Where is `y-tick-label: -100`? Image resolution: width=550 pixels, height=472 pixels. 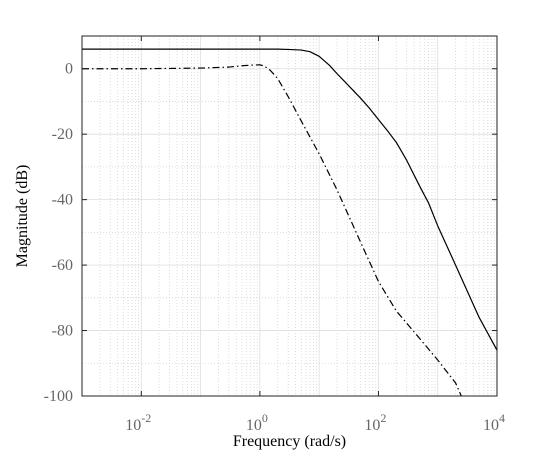
y-tick-label: -100 is located at coordinates (58, 396).